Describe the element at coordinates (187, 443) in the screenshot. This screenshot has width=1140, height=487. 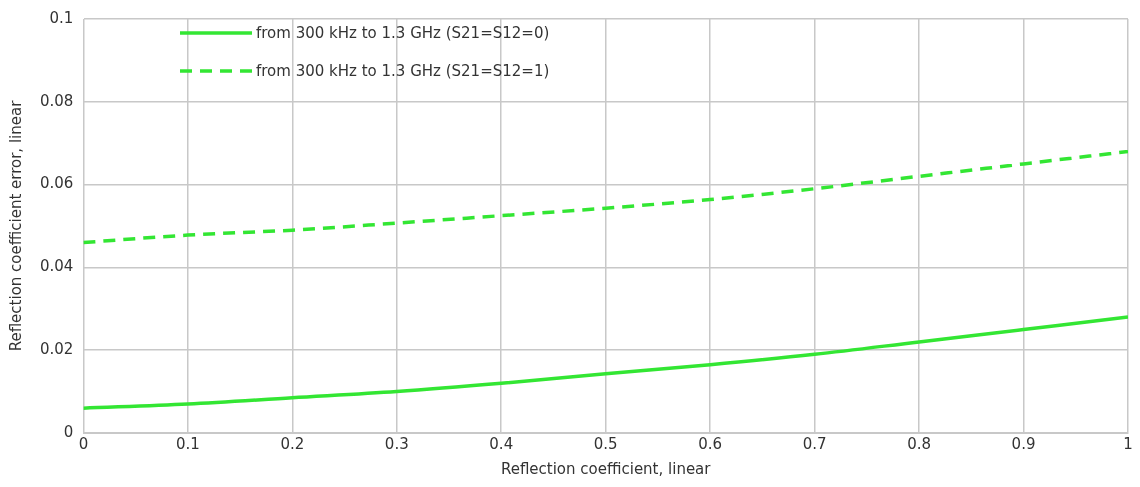
I see `x-tick-label: 0.1` at that location.